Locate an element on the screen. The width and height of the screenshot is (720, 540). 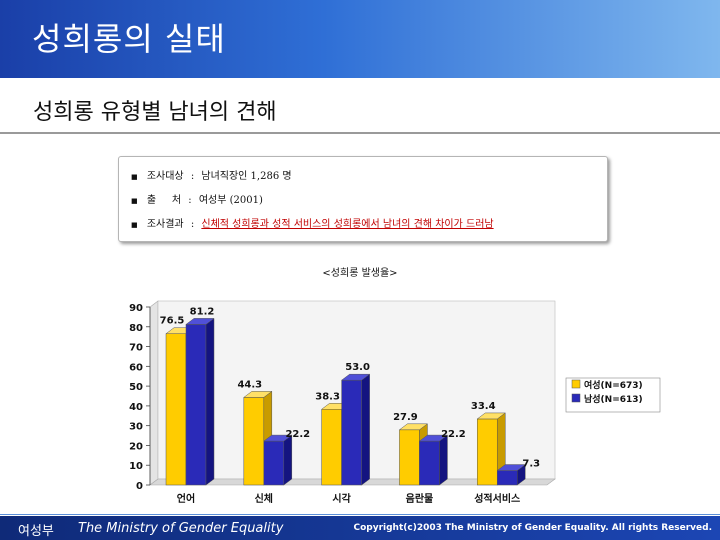
info-row-target: ■ 조사대상 : 남녀직장인 1,286 명 is located at coordinates (211, 174).